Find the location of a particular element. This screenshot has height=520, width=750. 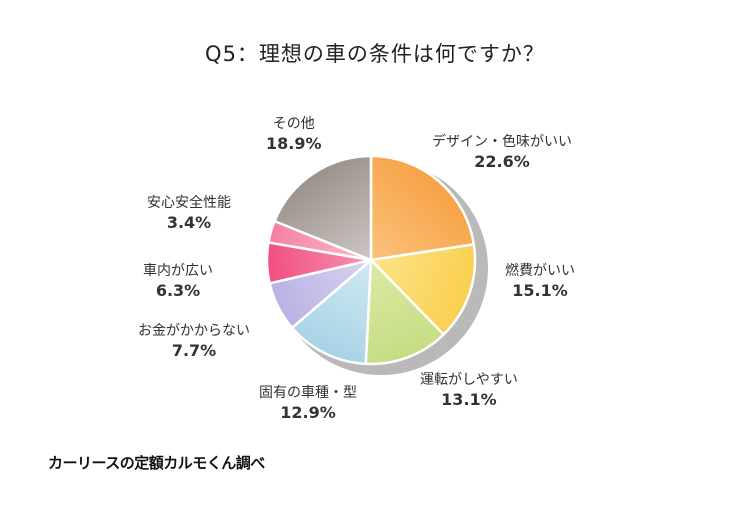

slice-label-text: 固有の車種・型 is located at coordinates (308, 393).